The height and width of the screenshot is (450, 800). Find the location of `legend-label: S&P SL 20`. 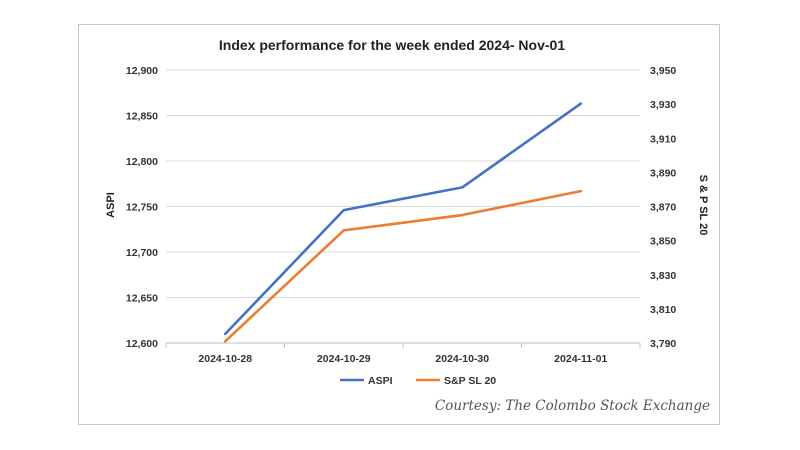

legend-label: S&P SL 20 is located at coordinates (470, 381).